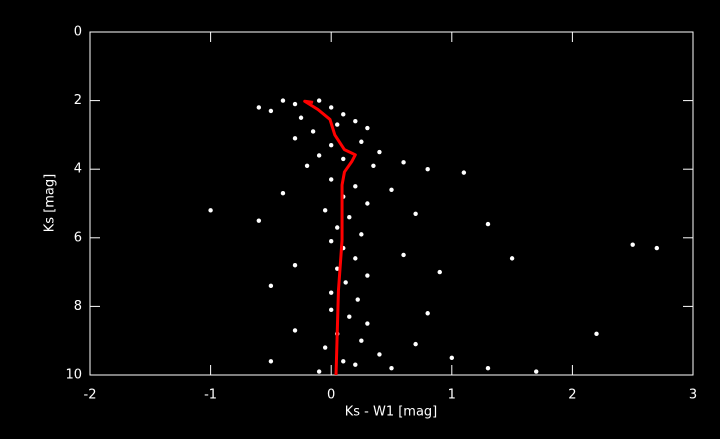 Image resolution: width=720 pixels, height=439 pixels. I want to click on y-tick-label: 4, so click(78, 169).